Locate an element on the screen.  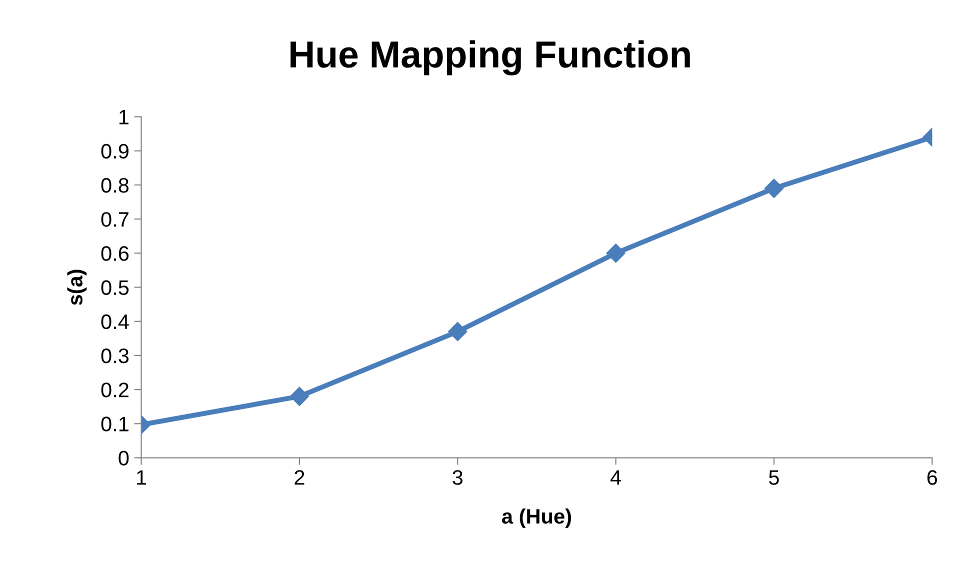
y-tick-label: 0.7 is located at coordinates (114, 219).